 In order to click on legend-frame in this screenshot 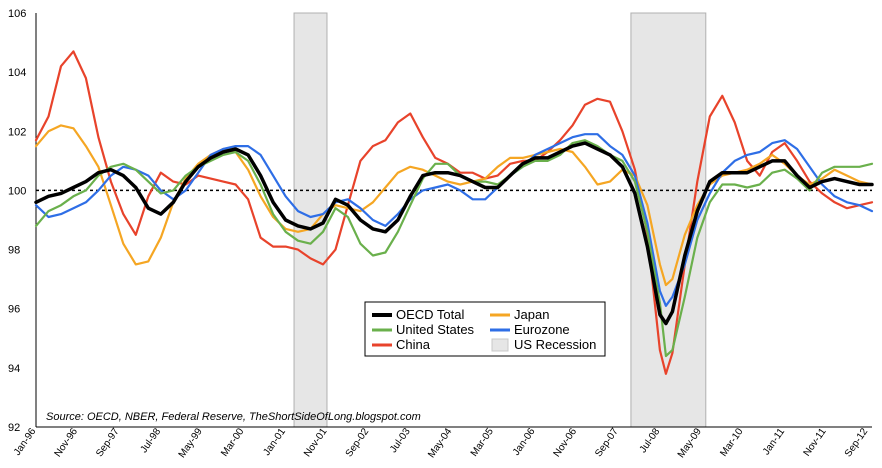, I will do `click(485, 329)`.